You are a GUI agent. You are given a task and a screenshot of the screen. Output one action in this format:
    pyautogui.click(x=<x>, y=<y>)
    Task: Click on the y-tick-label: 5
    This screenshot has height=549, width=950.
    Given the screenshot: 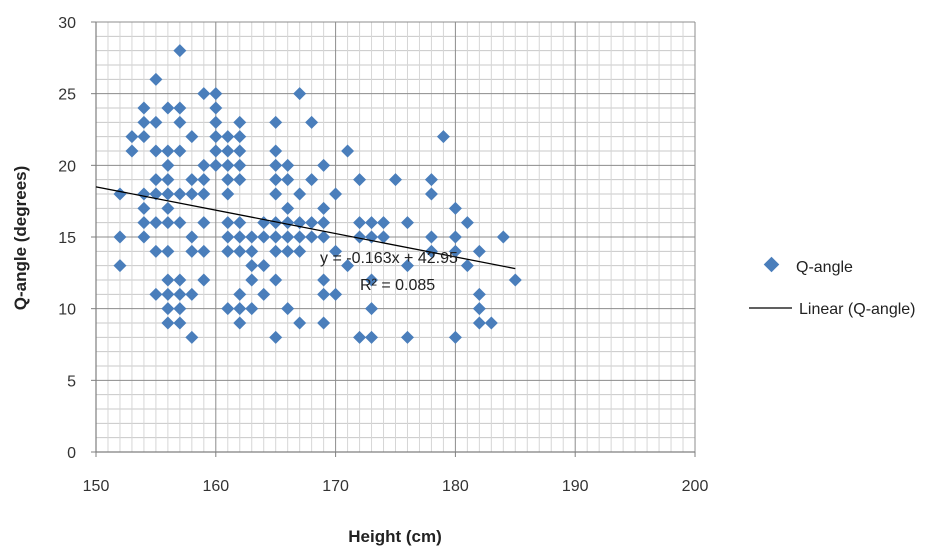 What is the action you would take?
    pyautogui.click(x=71, y=381)
    